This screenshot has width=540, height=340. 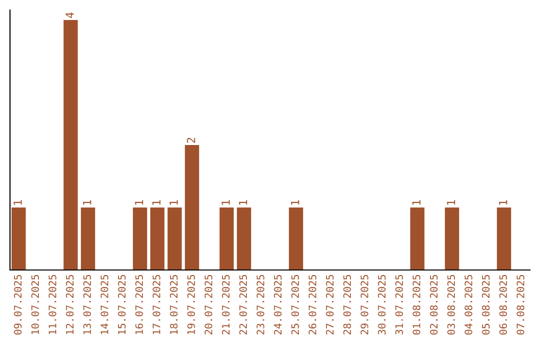 What do you see at coordinates (87, 304) in the screenshot?
I see `x-tick-label: 13.07.2025` at bounding box center [87, 304].